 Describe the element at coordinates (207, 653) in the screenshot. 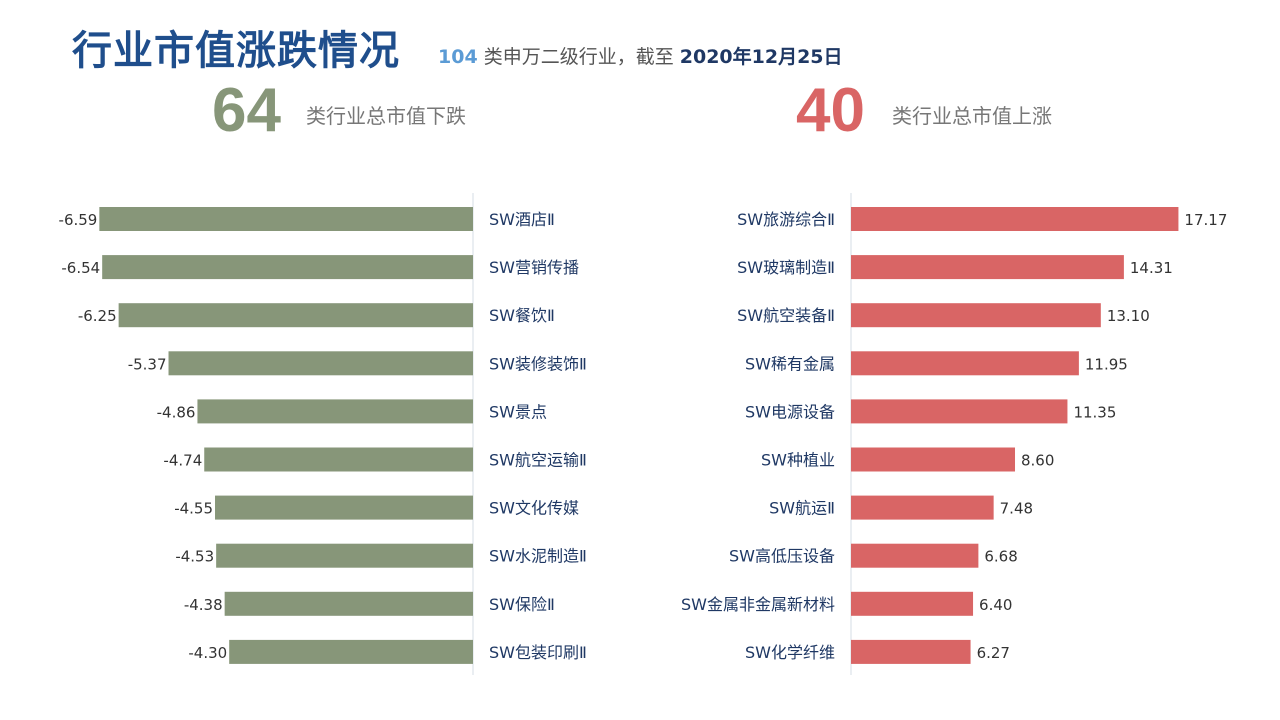

I see `down-value-label: -4.30` at that location.